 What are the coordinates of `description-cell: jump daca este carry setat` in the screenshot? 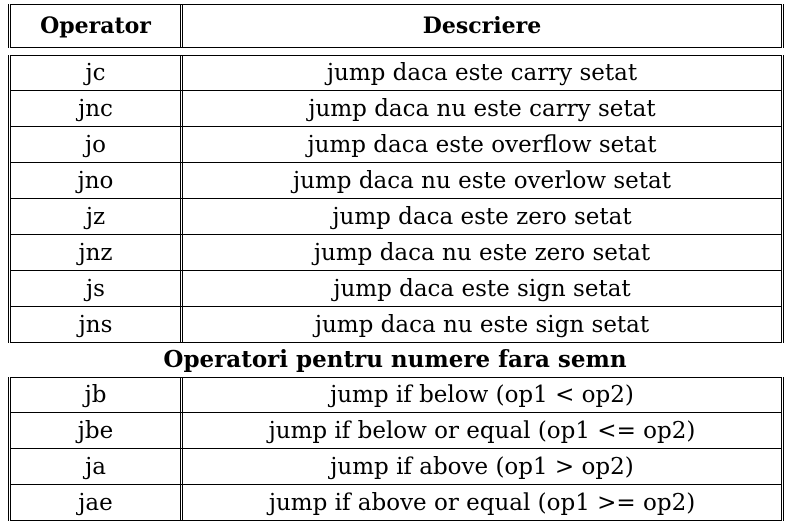 It's located at (482, 73).